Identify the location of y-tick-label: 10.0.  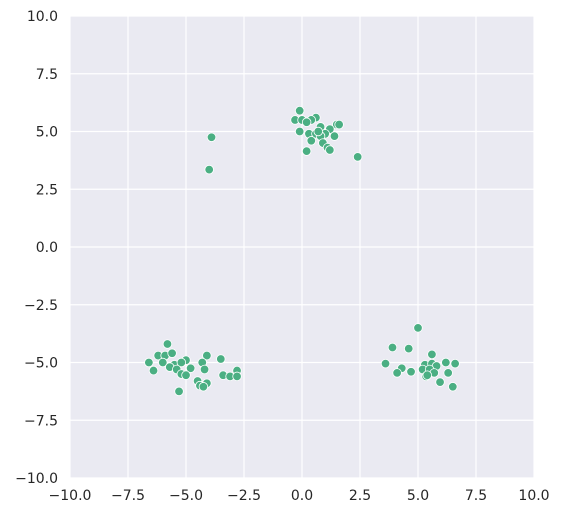
(42, 17).